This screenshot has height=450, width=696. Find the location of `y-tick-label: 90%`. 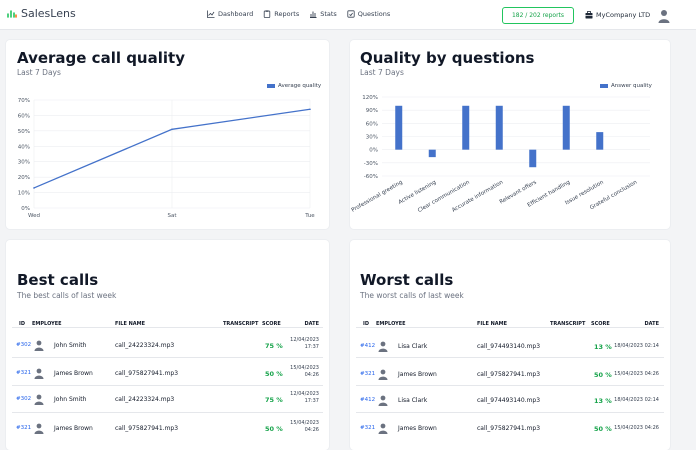

y-tick-label: 90% is located at coordinates (372, 111).